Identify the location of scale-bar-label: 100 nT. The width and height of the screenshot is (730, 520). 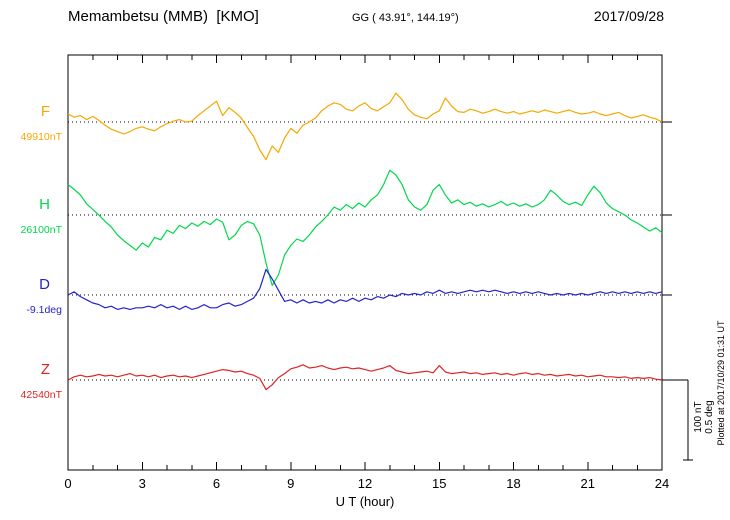
(698, 416).